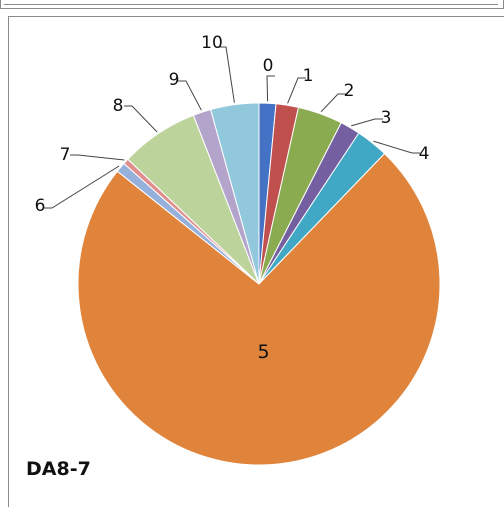 This screenshot has width=504, height=507. What do you see at coordinates (251, 3) in the screenshot?
I see `previous-chart-frame-inner` at bounding box center [251, 3].